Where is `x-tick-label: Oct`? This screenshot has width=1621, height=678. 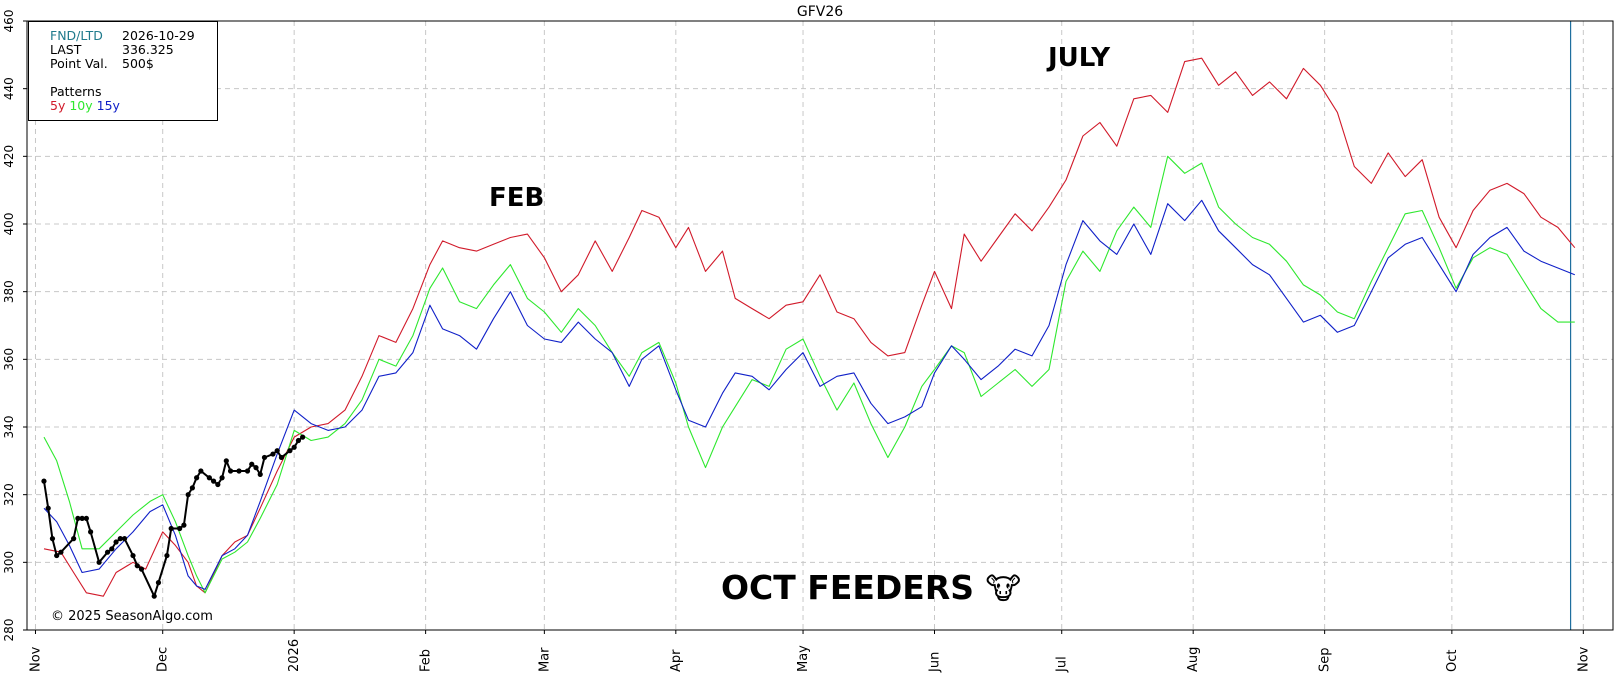 x-tick-label: Oct is located at coordinates (1452, 661).